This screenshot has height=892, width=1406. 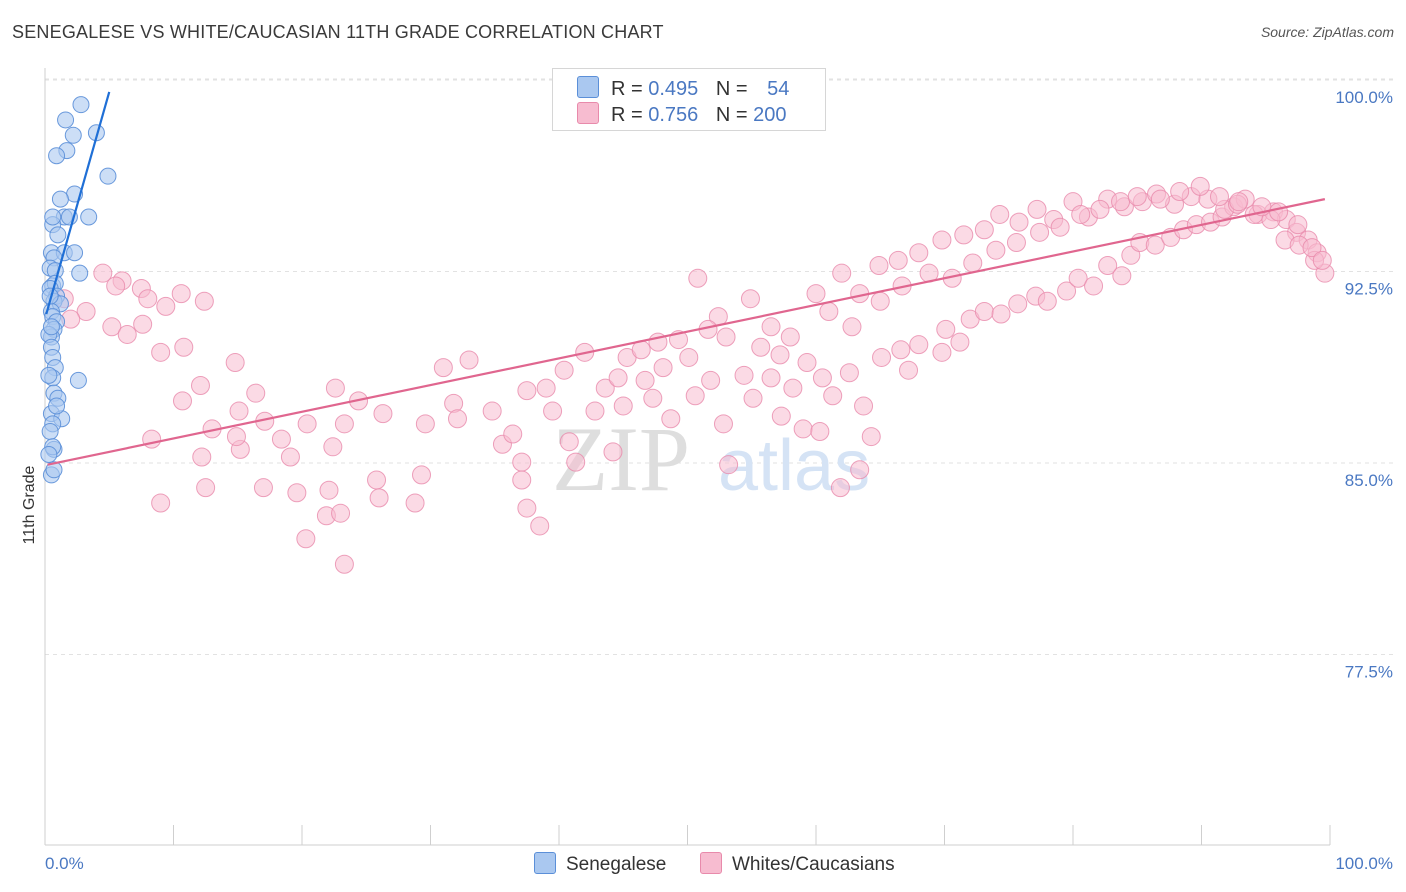 I want to click on stats-legend: R = 0.495 N = 54 R = 0.756 N = 200, so click(x=689, y=99).